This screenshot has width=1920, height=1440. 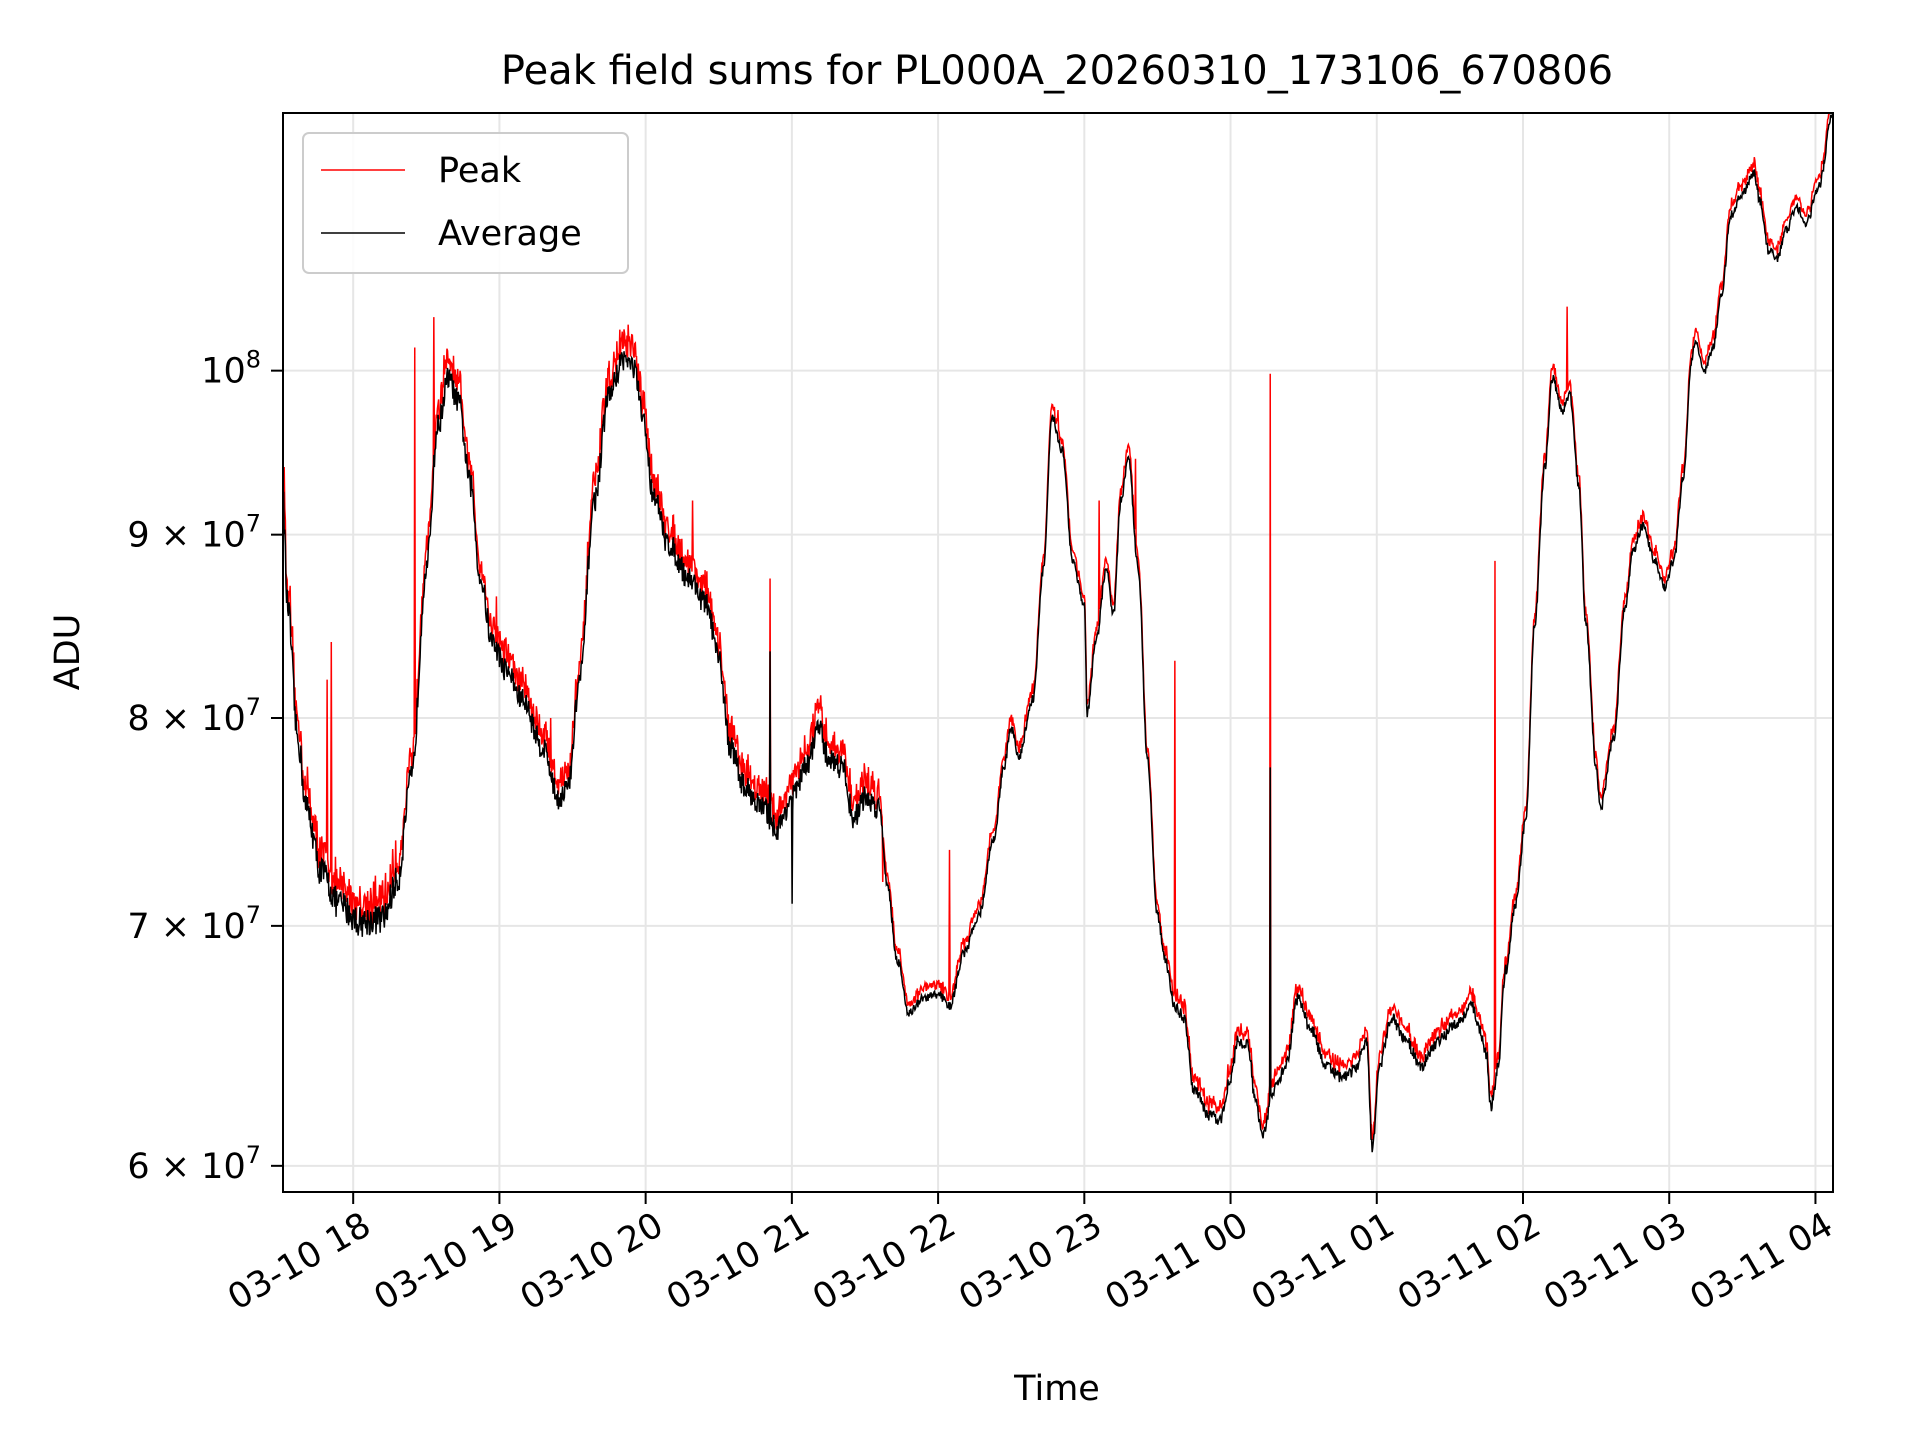 What do you see at coordinates (510, 234) in the screenshot?
I see `legend-average-label: Average` at bounding box center [510, 234].